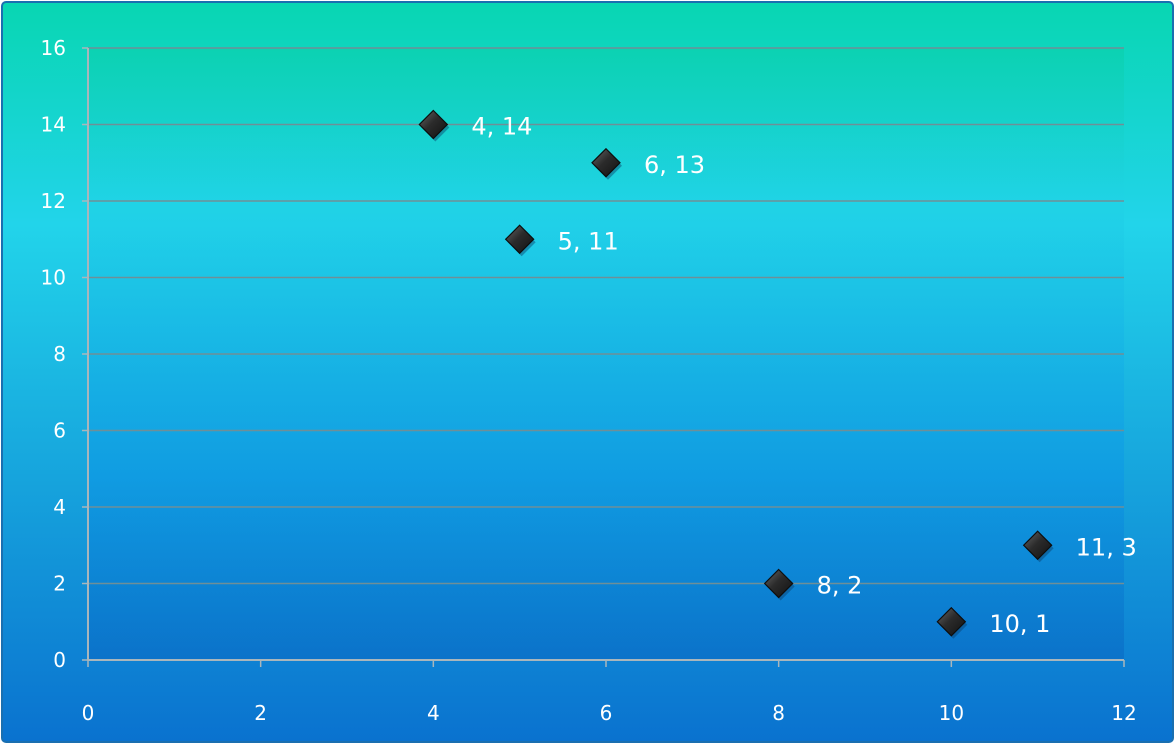 Image resolution: width=1175 pixels, height=749 pixels. I want to click on y-tick-label-8: 8, so click(59, 354).